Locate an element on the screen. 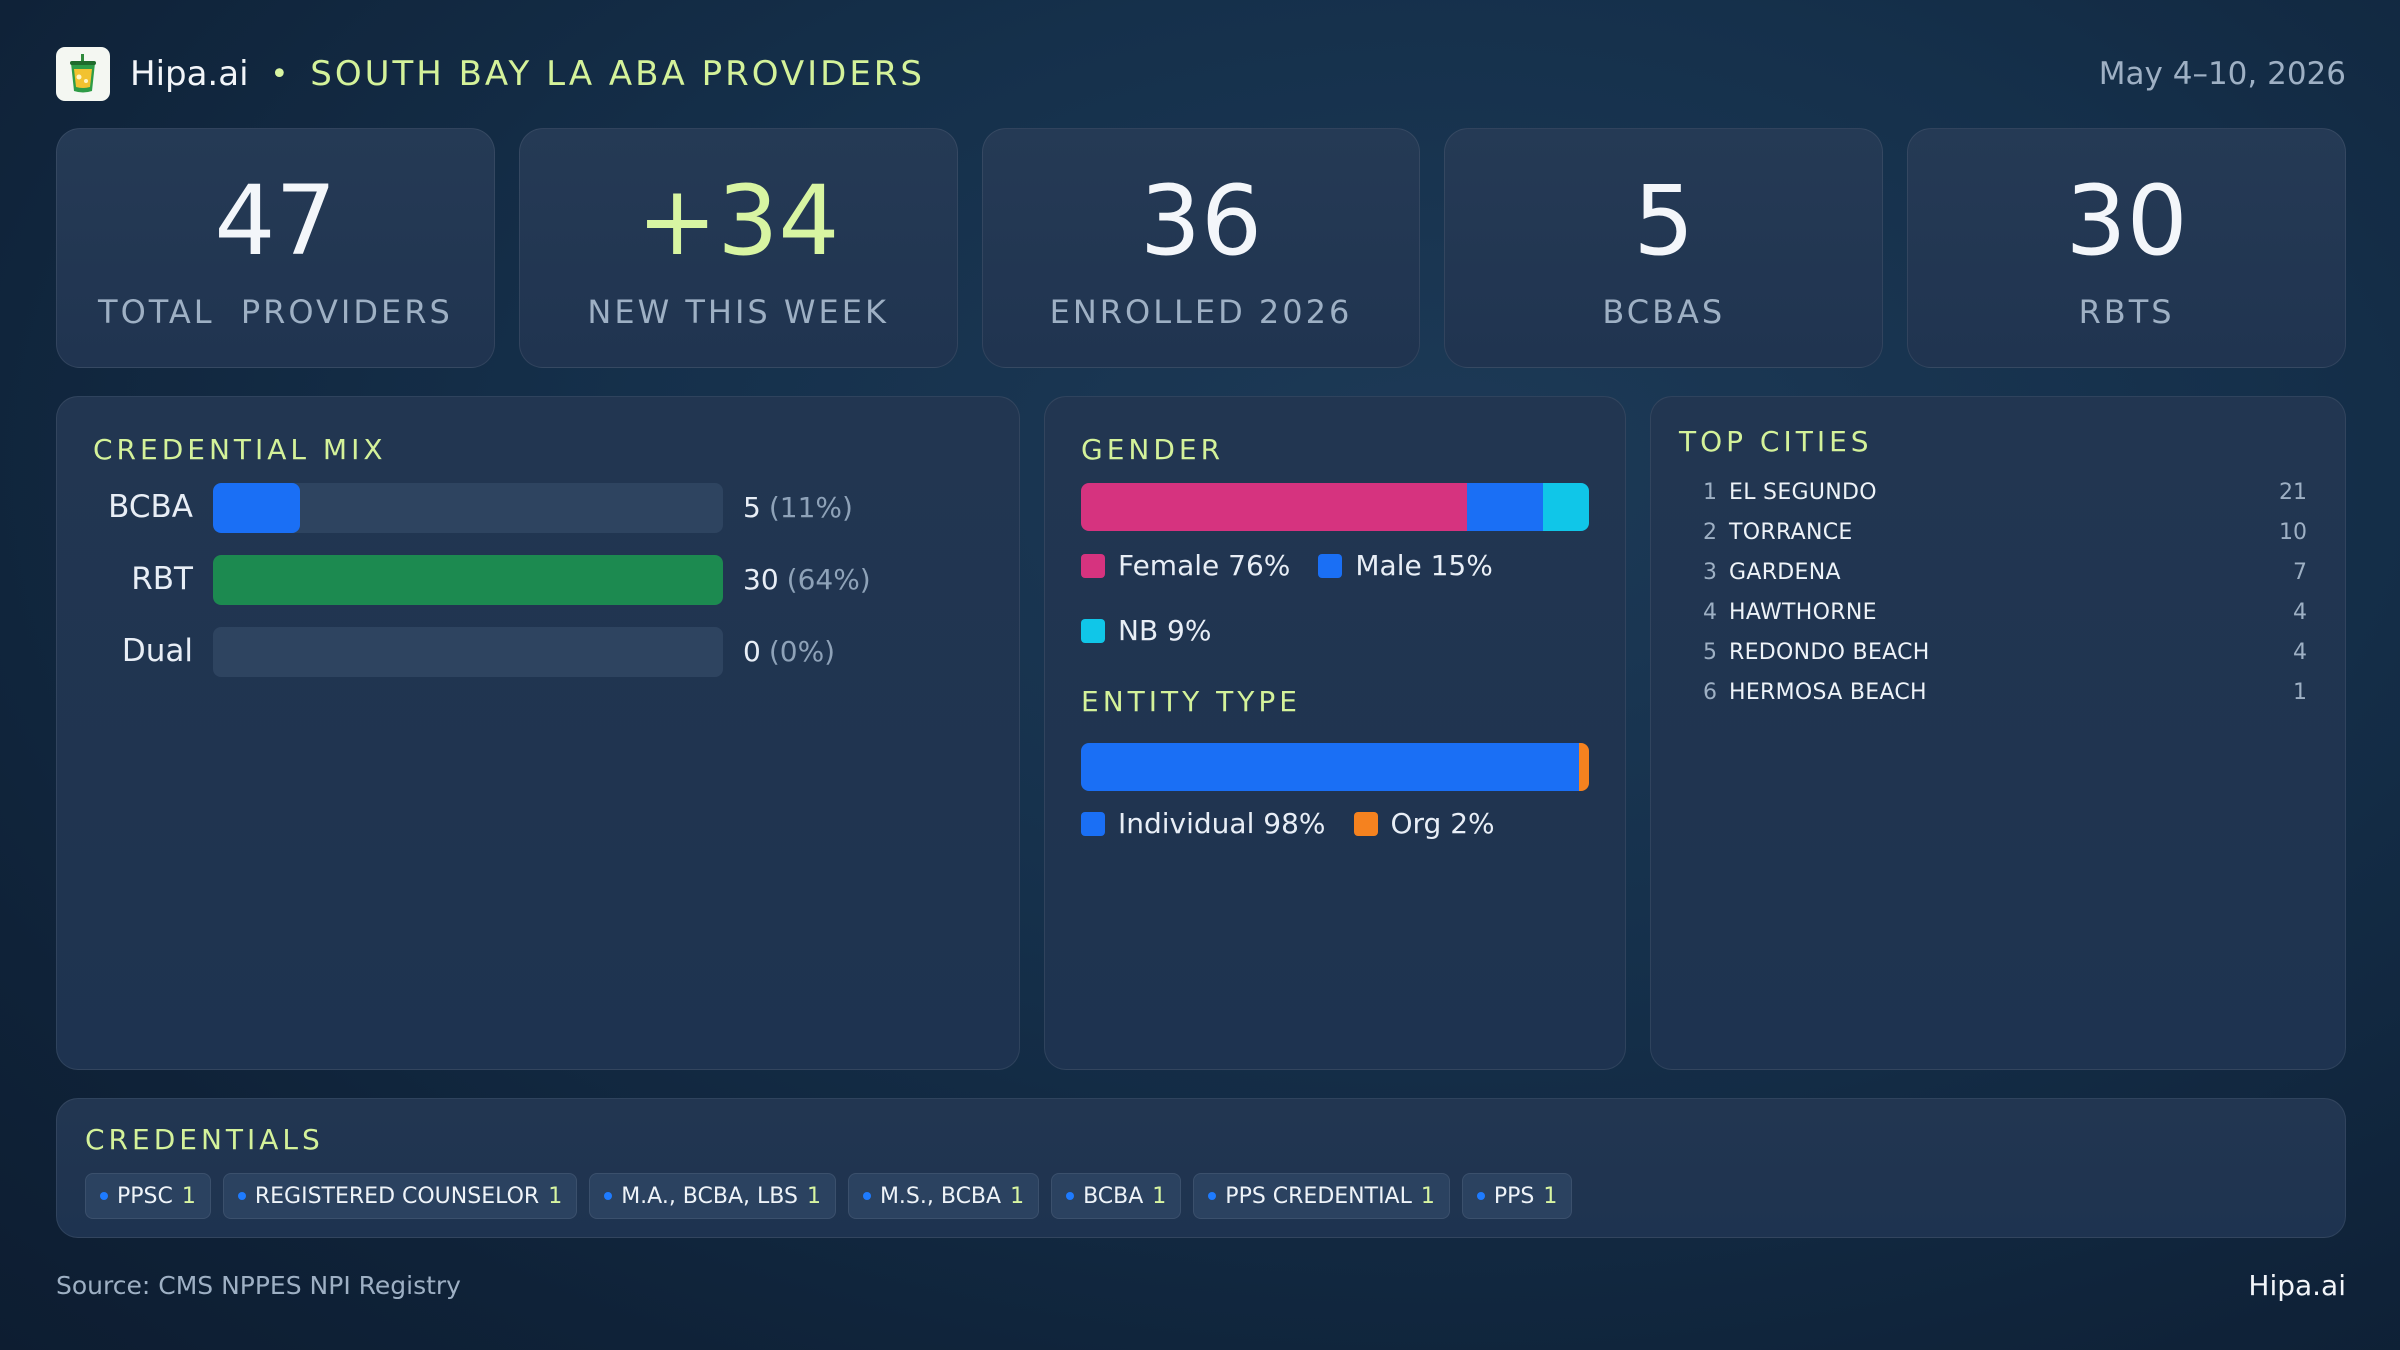 This screenshot has width=2400, height=1350. city-name: TORRANCE is located at coordinates (1791, 532).